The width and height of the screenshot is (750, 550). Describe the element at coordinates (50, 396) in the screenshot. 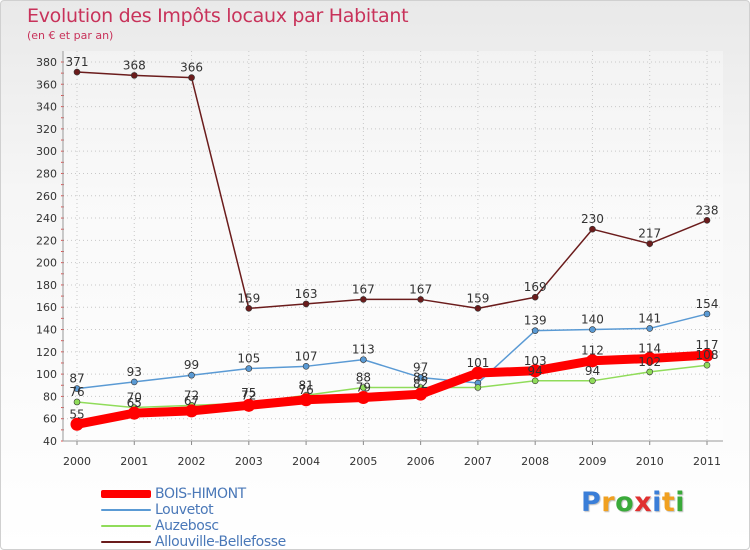

I see `y-tick-label: 80` at that location.